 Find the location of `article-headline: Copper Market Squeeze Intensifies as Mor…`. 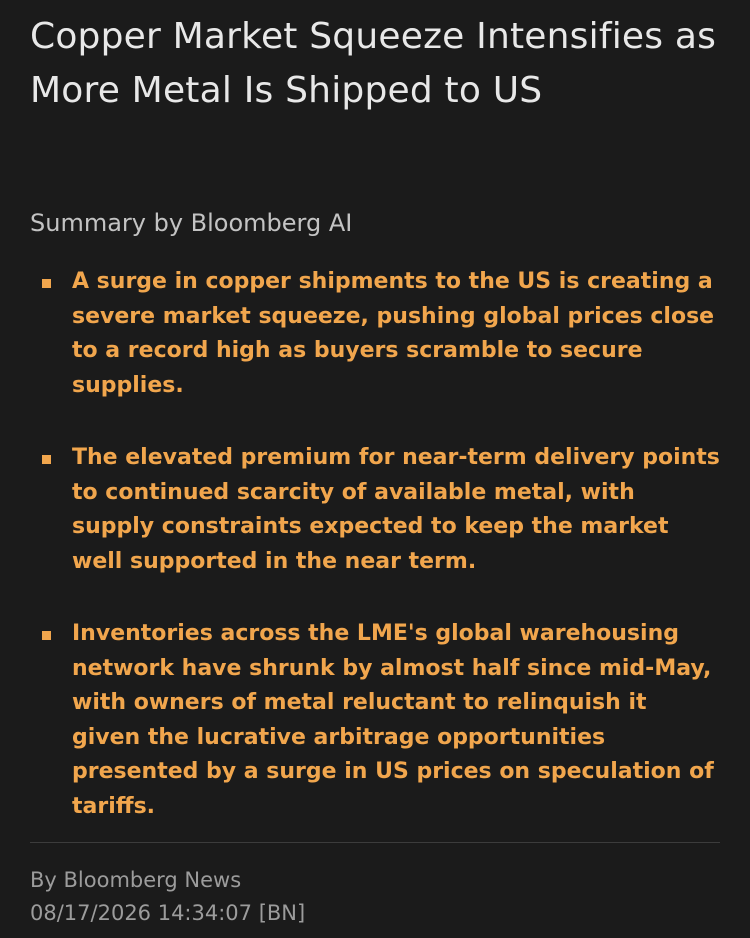

article-headline: Copper Market Squeeze Intensifies as Mor… is located at coordinates (373, 63).